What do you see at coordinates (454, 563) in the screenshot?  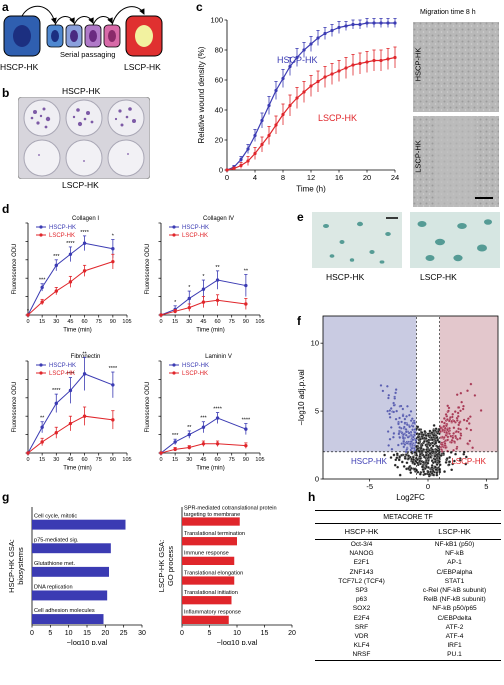 I see `tf-cell-lscp: AP-1` at bounding box center [454, 563].